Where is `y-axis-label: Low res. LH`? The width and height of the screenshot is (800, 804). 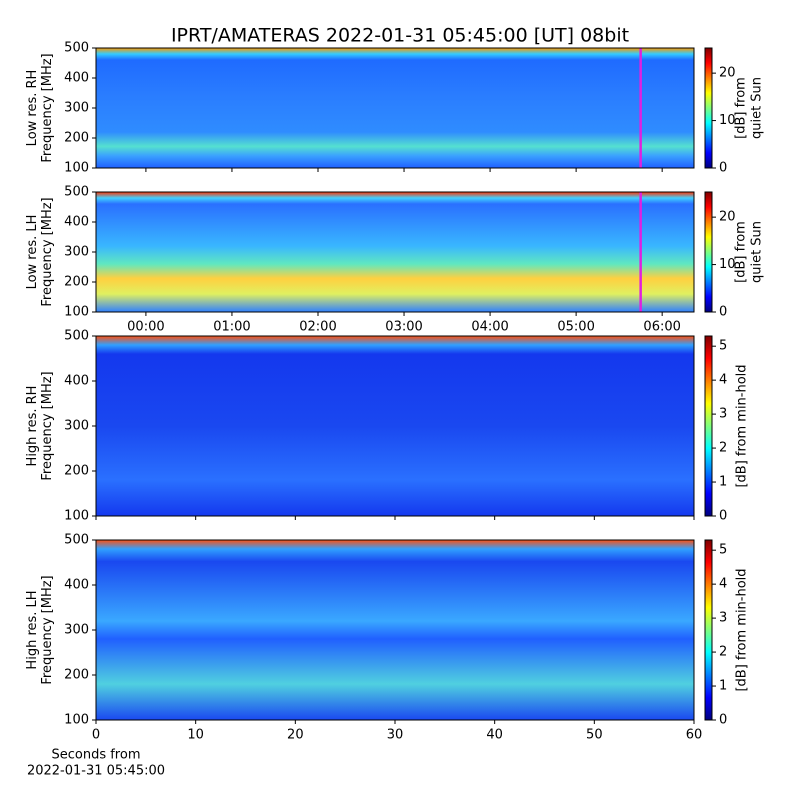 y-axis-label: Low res. LH is located at coordinates (32, 252).